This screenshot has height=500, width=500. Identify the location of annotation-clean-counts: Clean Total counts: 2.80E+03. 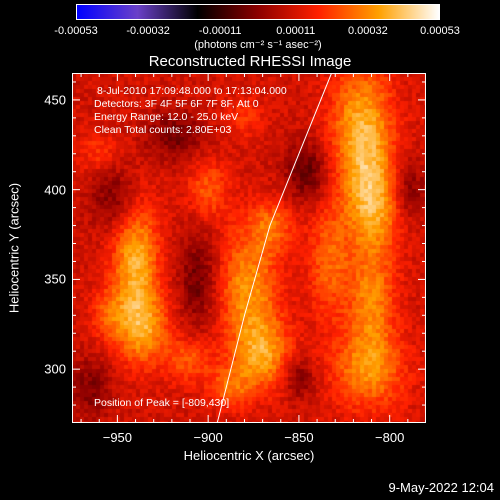
(163, 130).